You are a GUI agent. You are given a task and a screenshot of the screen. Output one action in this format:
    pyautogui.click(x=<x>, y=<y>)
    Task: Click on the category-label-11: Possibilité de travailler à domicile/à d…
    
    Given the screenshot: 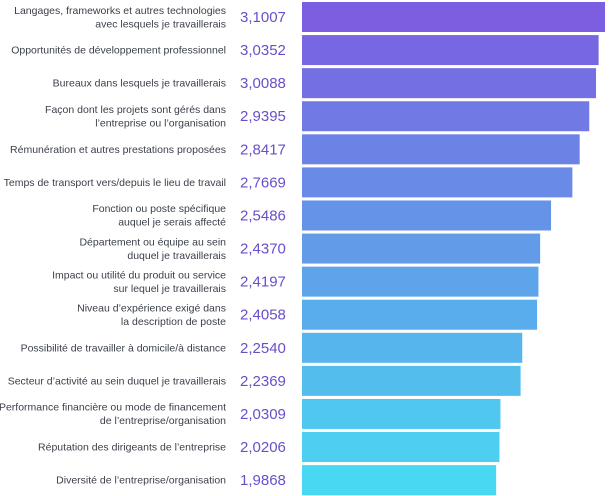 What is the action you would take?
    pyautogui.click(x=124, y=348)
    